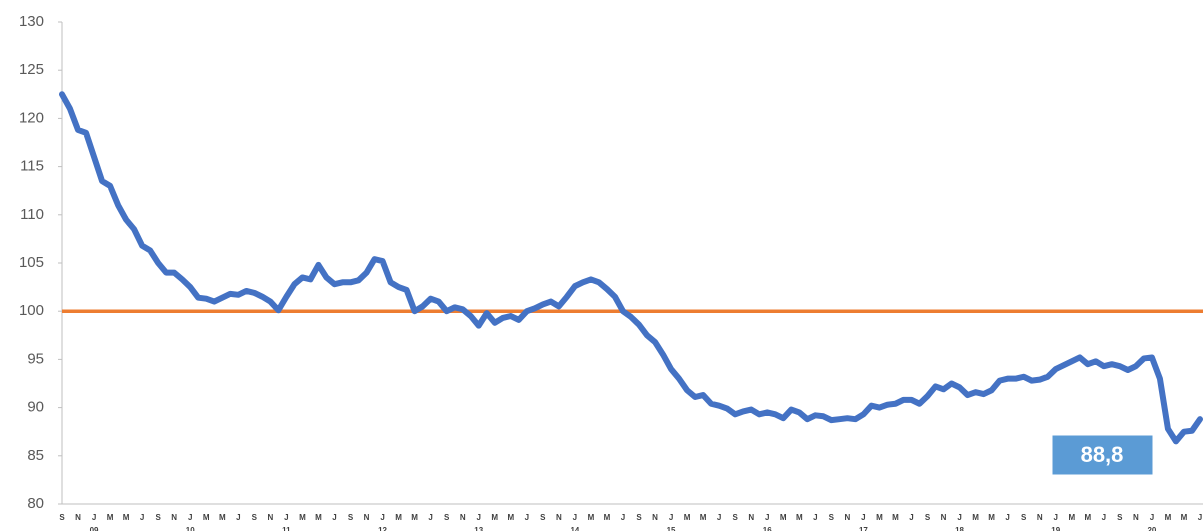 The width and height of the screenshot is (1203, 531). What do you see at coordinates (31, 117) in the screenshot?
I see `y-tick-label: 120` at bounding box center [31, 117].